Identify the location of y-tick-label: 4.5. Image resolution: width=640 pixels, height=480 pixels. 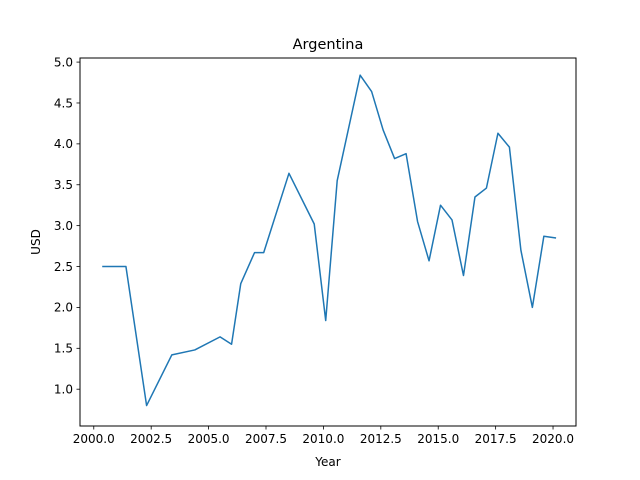
(63, 103).